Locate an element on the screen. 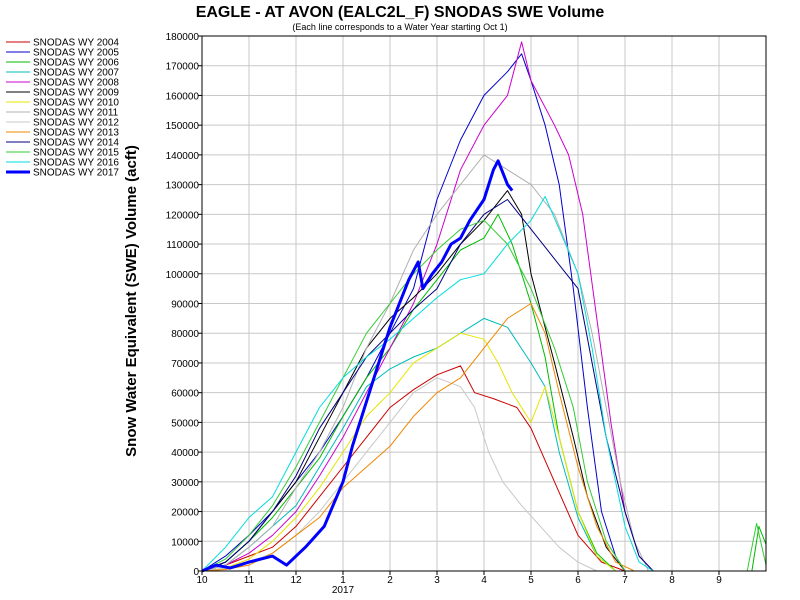 The image size is (800, 600). legend-label: SNODAS WY 2016 is located at coordinates (76, 163).